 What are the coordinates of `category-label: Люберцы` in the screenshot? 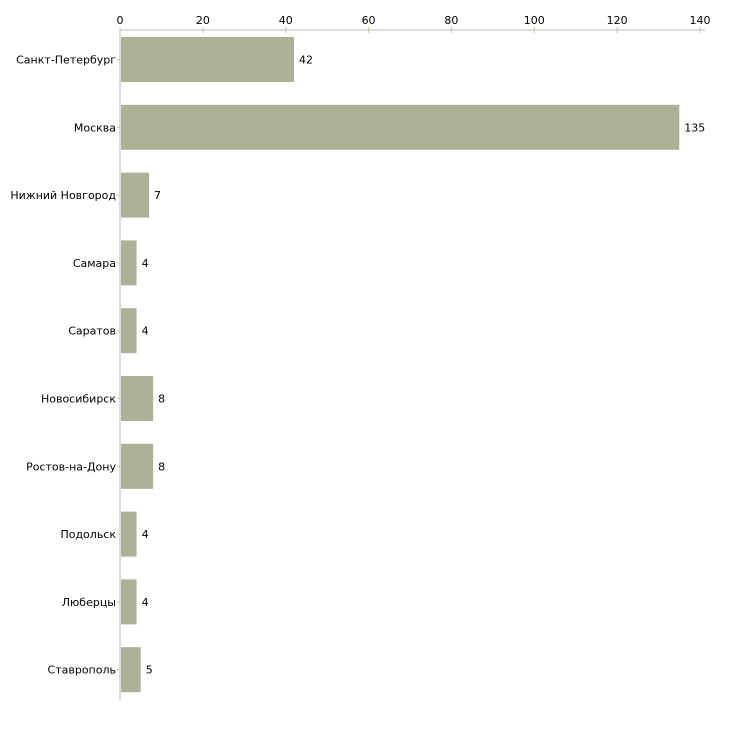 It's located at (89, 602).